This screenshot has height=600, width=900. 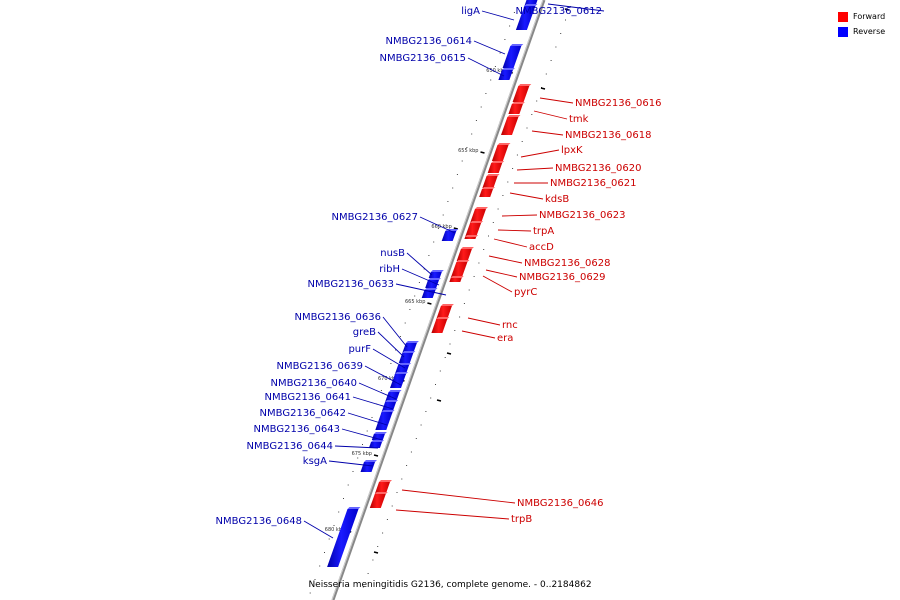 What do you see at coordinates (315, 461) in the screenshot?
I see `gene-label-ksgA: ksgA` at bounding box center [315, 461].